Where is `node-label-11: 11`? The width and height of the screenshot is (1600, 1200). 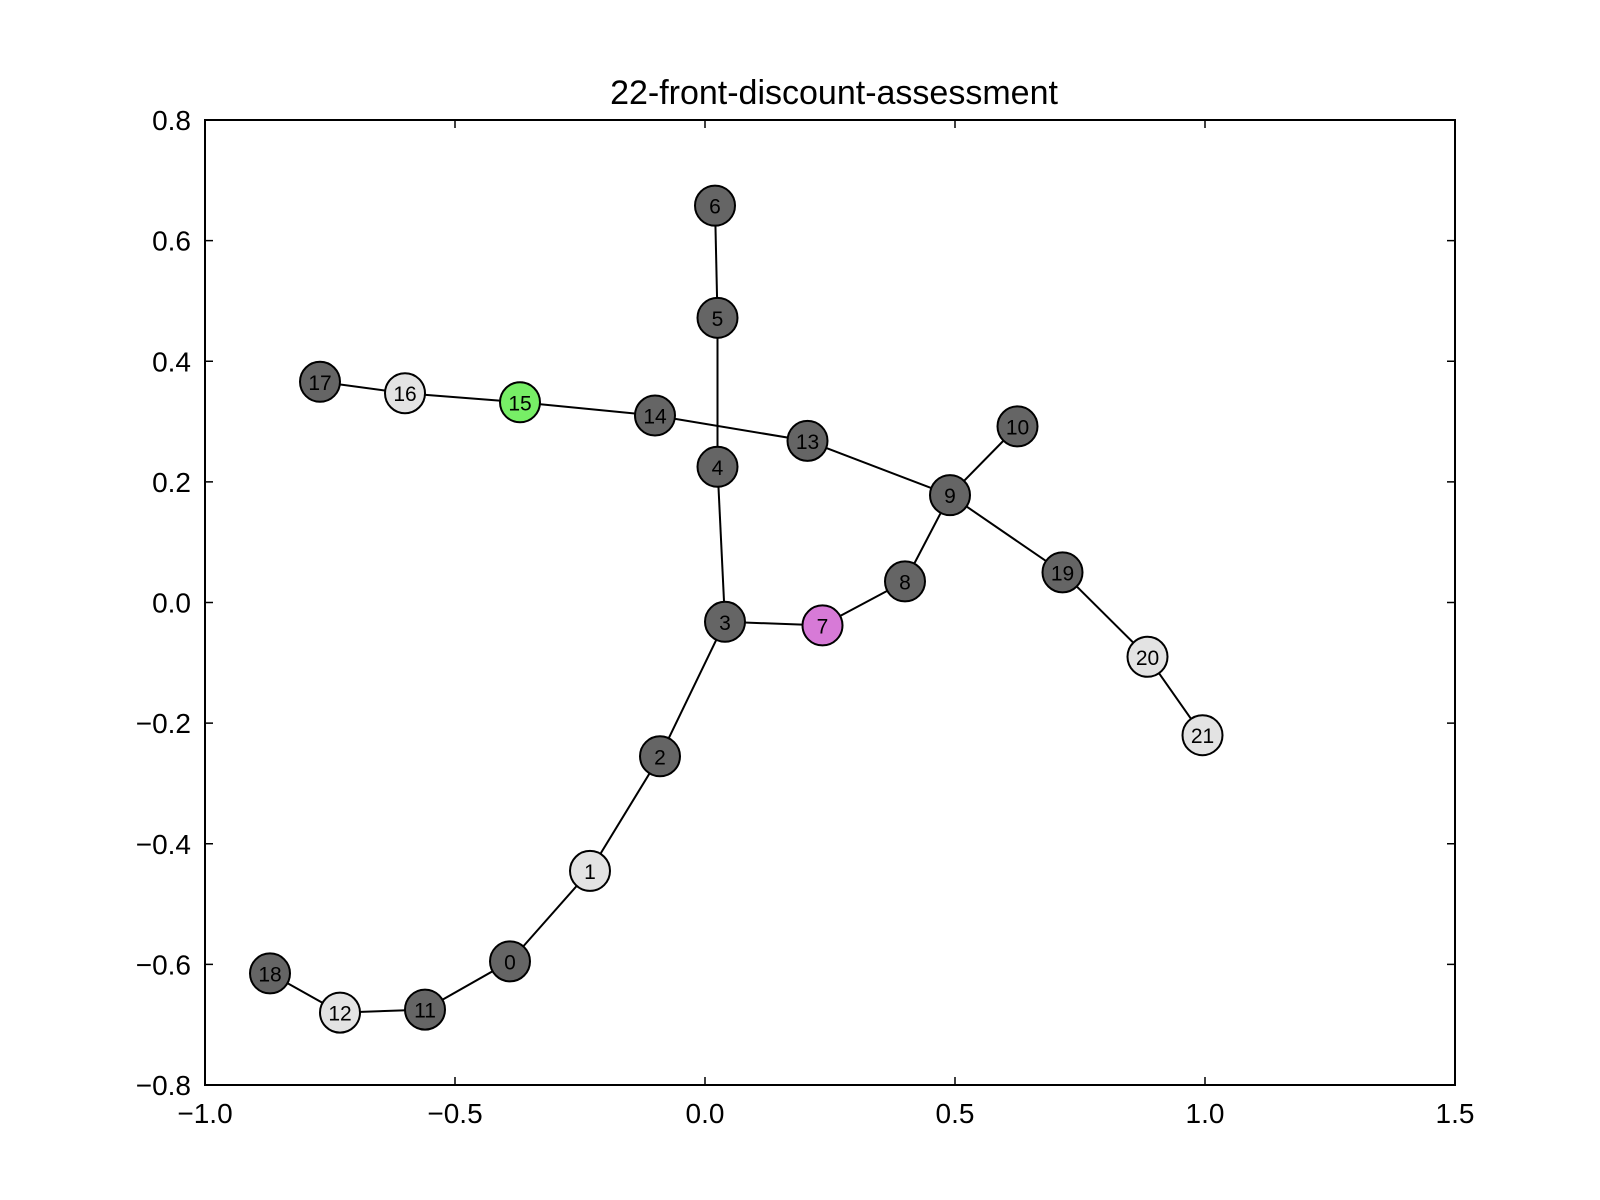
node-label-11: 11 is located at coordinates (425, 1011).